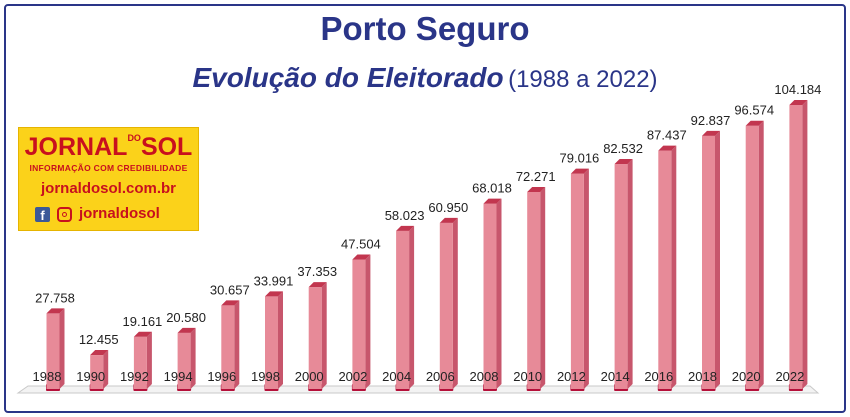 This screenshot has width=850, height=417. Describe the element at coordinates (492, 188) in the screenshot. I see `data-label: 68.018` at that location.